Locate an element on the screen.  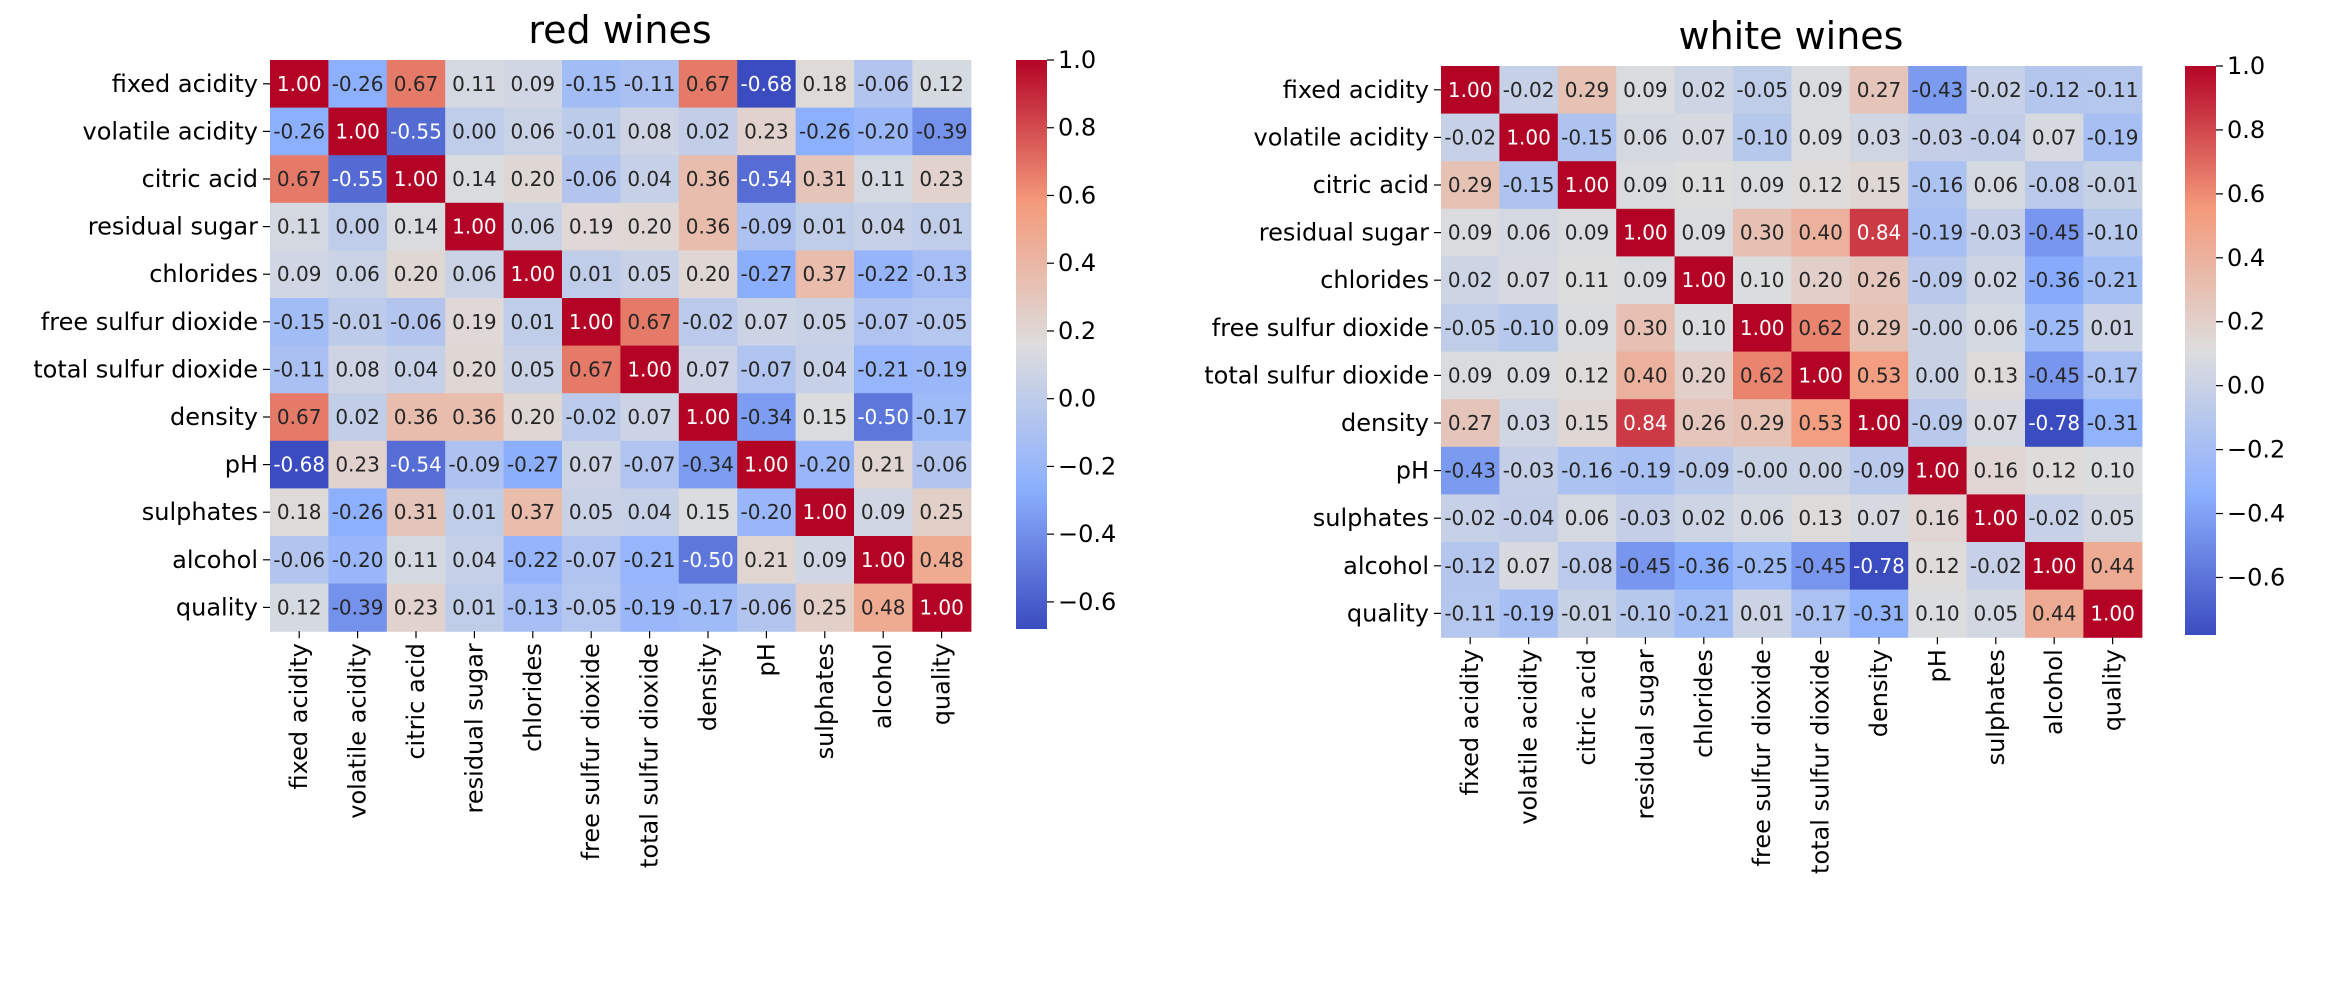
cell-value-label: 0.29 is located at coordinates (1879, 328).